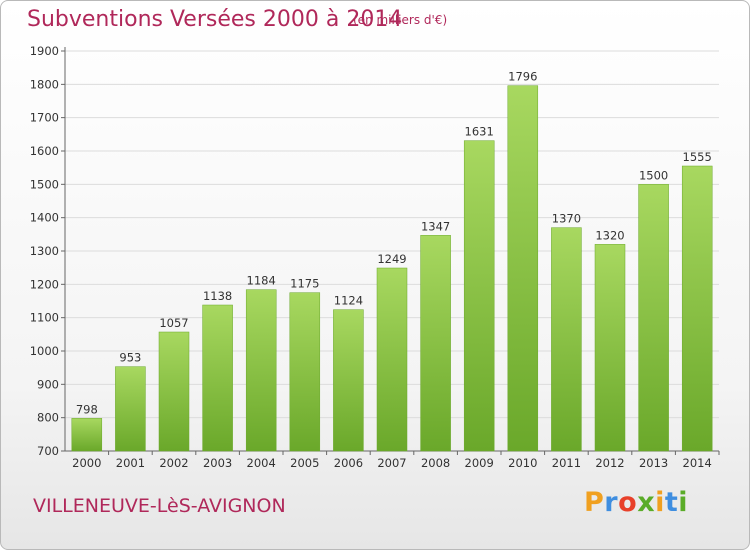 This screenshot has width=750, height=550. What do you see at coordinates (628, 502) in the screenshot?
I see `logo-letter: o` at bounding box center [628, 502].